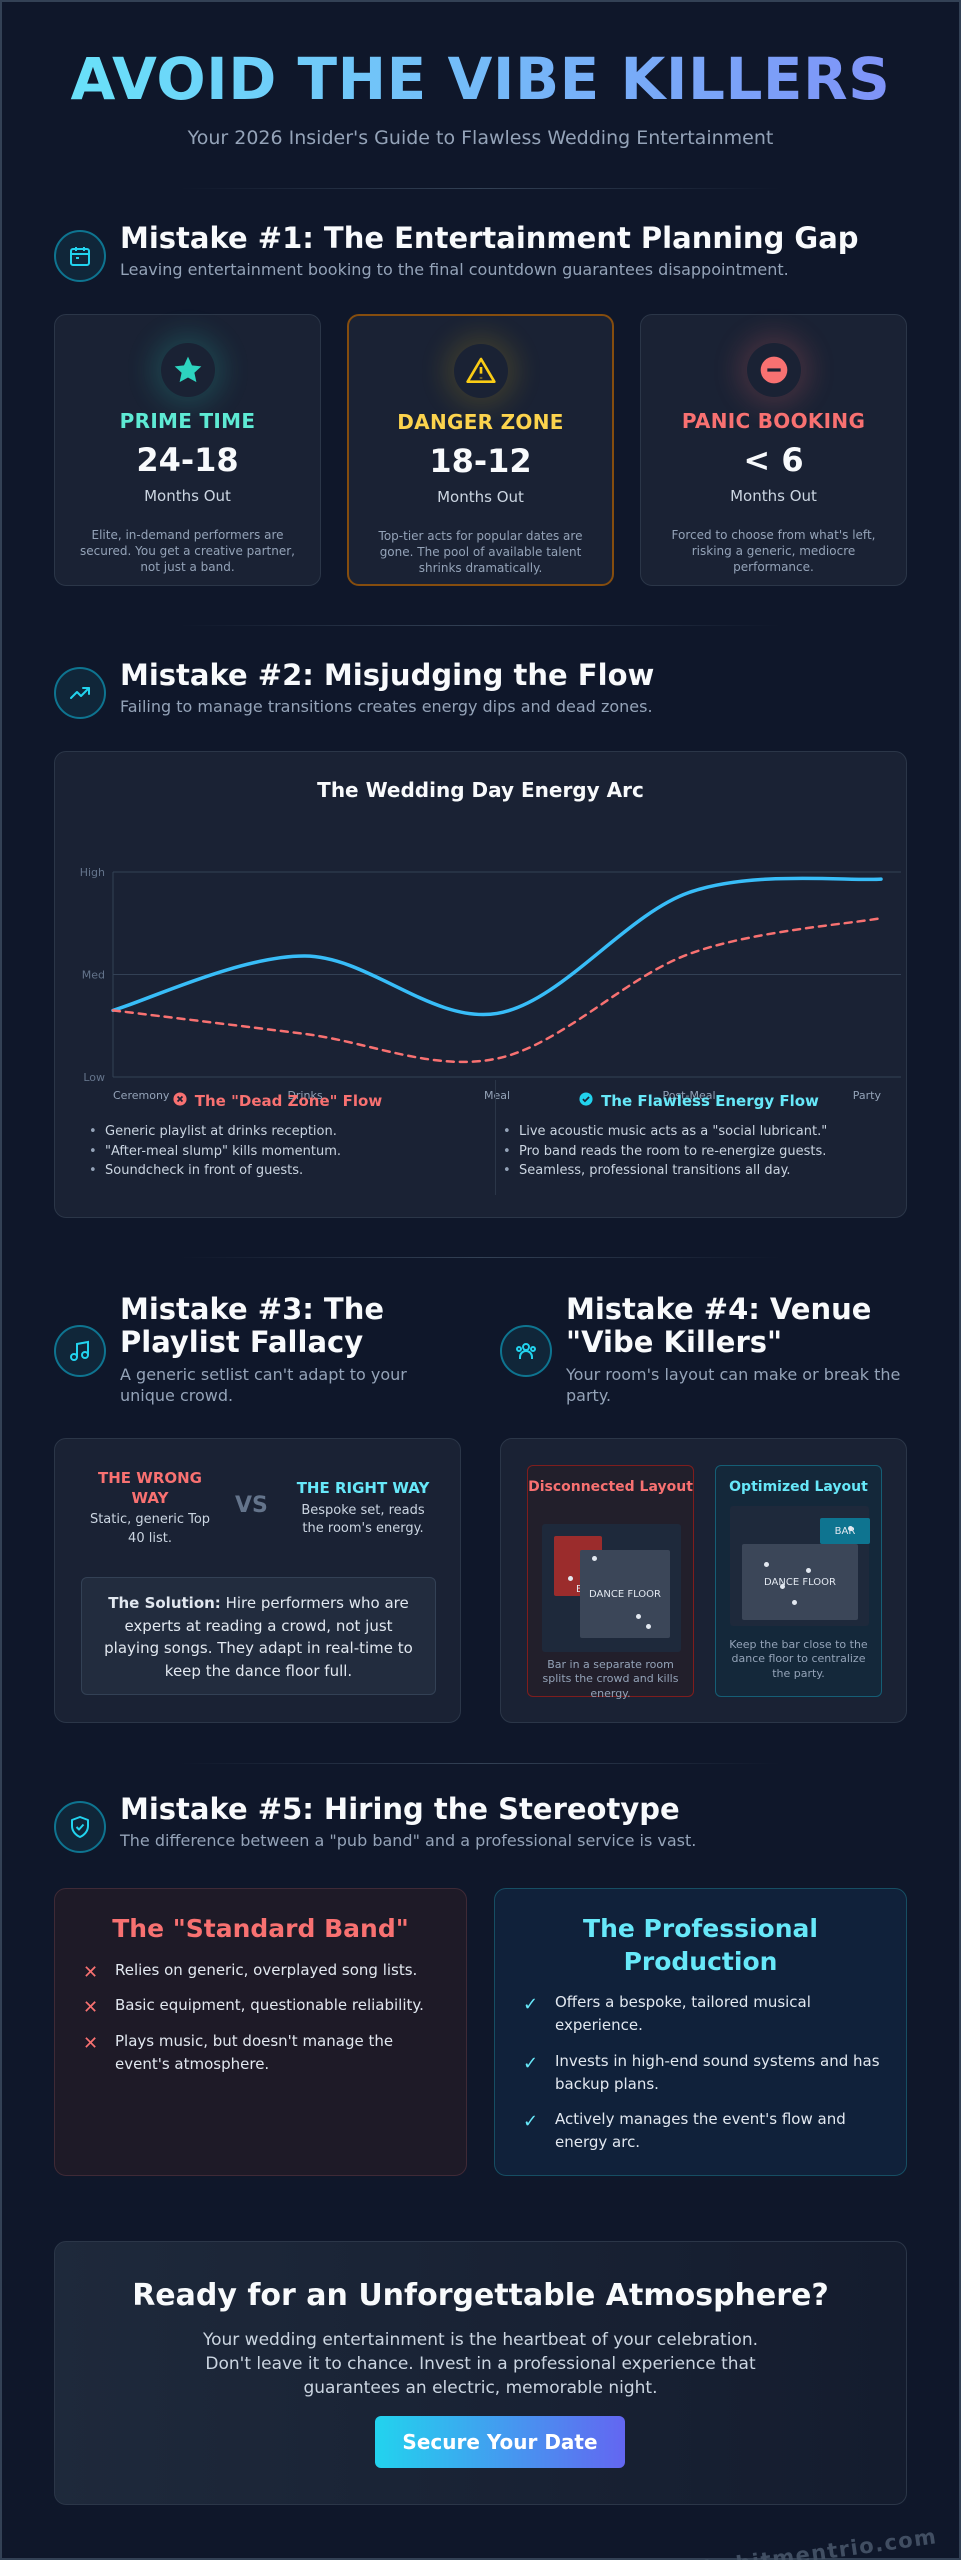  What do you see at coordinates (91, 2043) in the screenshot?
I see `x-icon: ✕` at bounding box center [91, 2043].